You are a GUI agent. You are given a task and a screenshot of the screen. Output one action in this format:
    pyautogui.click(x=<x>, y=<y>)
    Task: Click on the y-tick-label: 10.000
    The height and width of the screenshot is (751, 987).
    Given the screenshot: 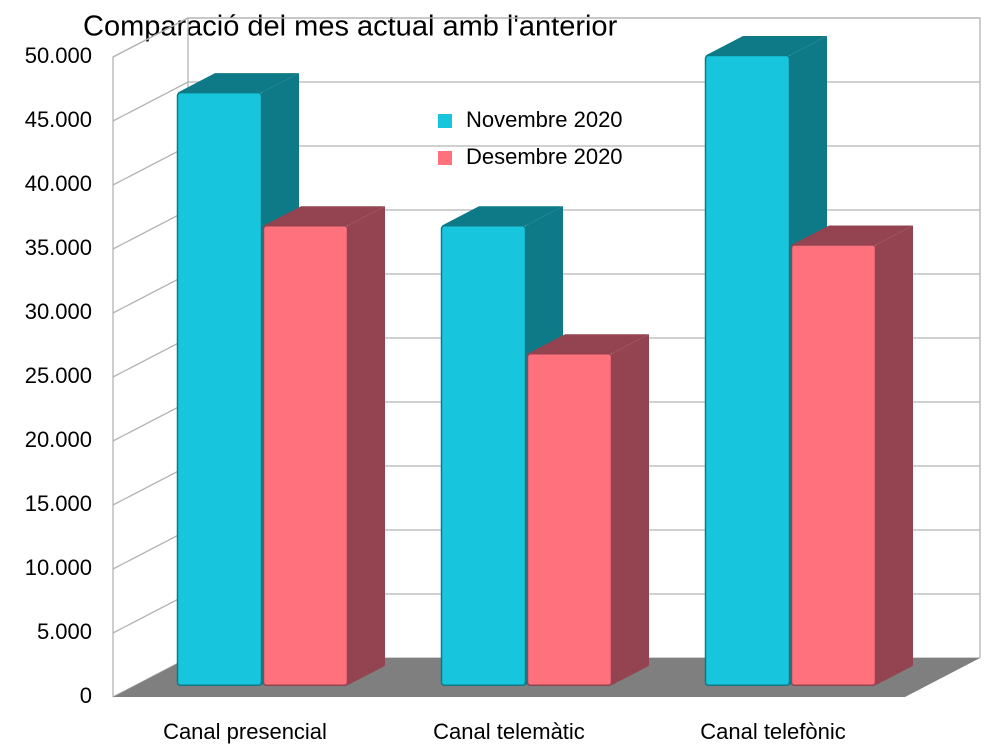 What is the action you would take?
    pyautogui.click(x=58, y=567)
    